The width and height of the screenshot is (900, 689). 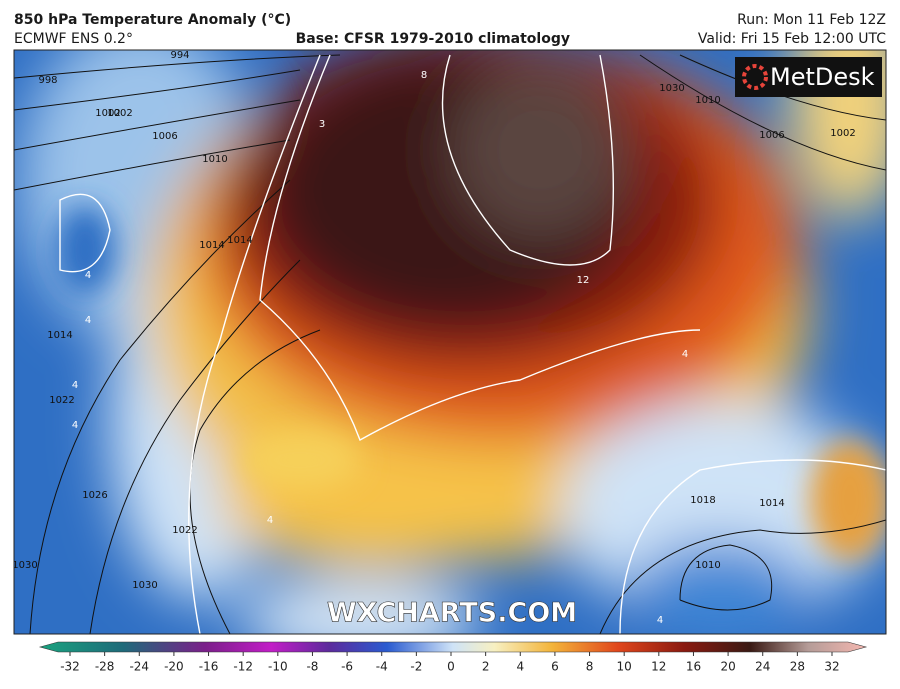 I want to click on valid: Valid: Fri 15 Feb 12:00 UTC, so click(x=792, y=39).